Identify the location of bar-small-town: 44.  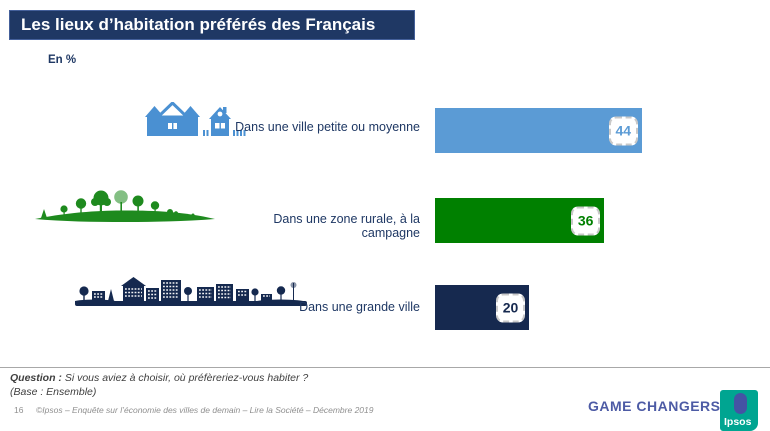
(538, 130).